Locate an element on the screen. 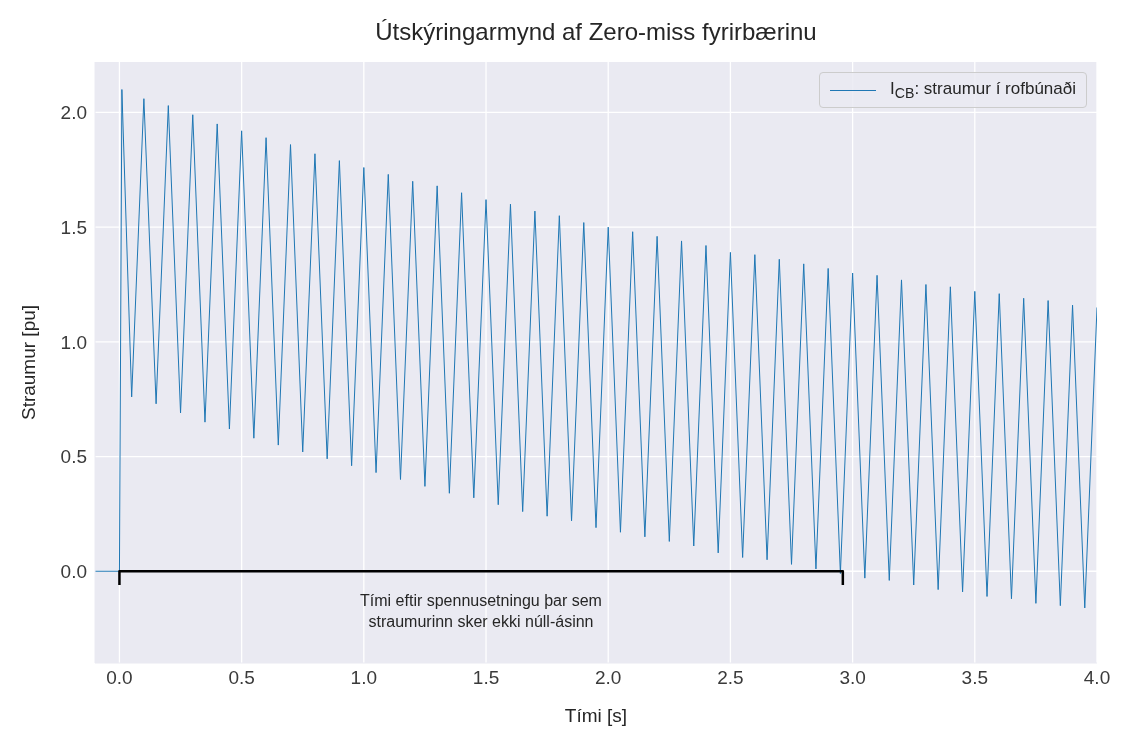 The image size is (1121, 734). y-tick-label: 2.0 is located at coordinates (73, 113).